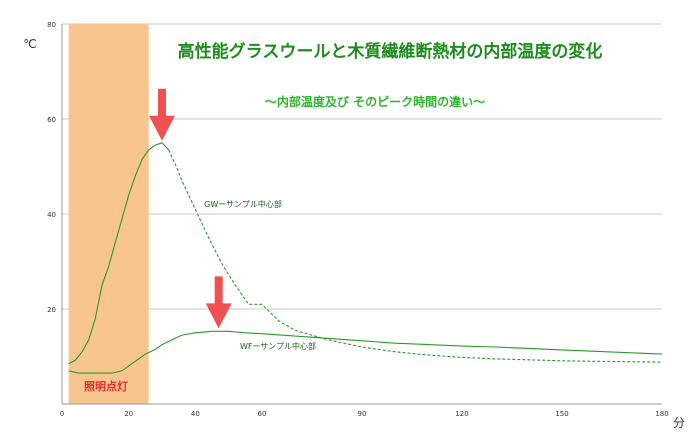 The height and width of the screenshot is (438, 700). I want to click on arrow-layer, so click(190, 208).